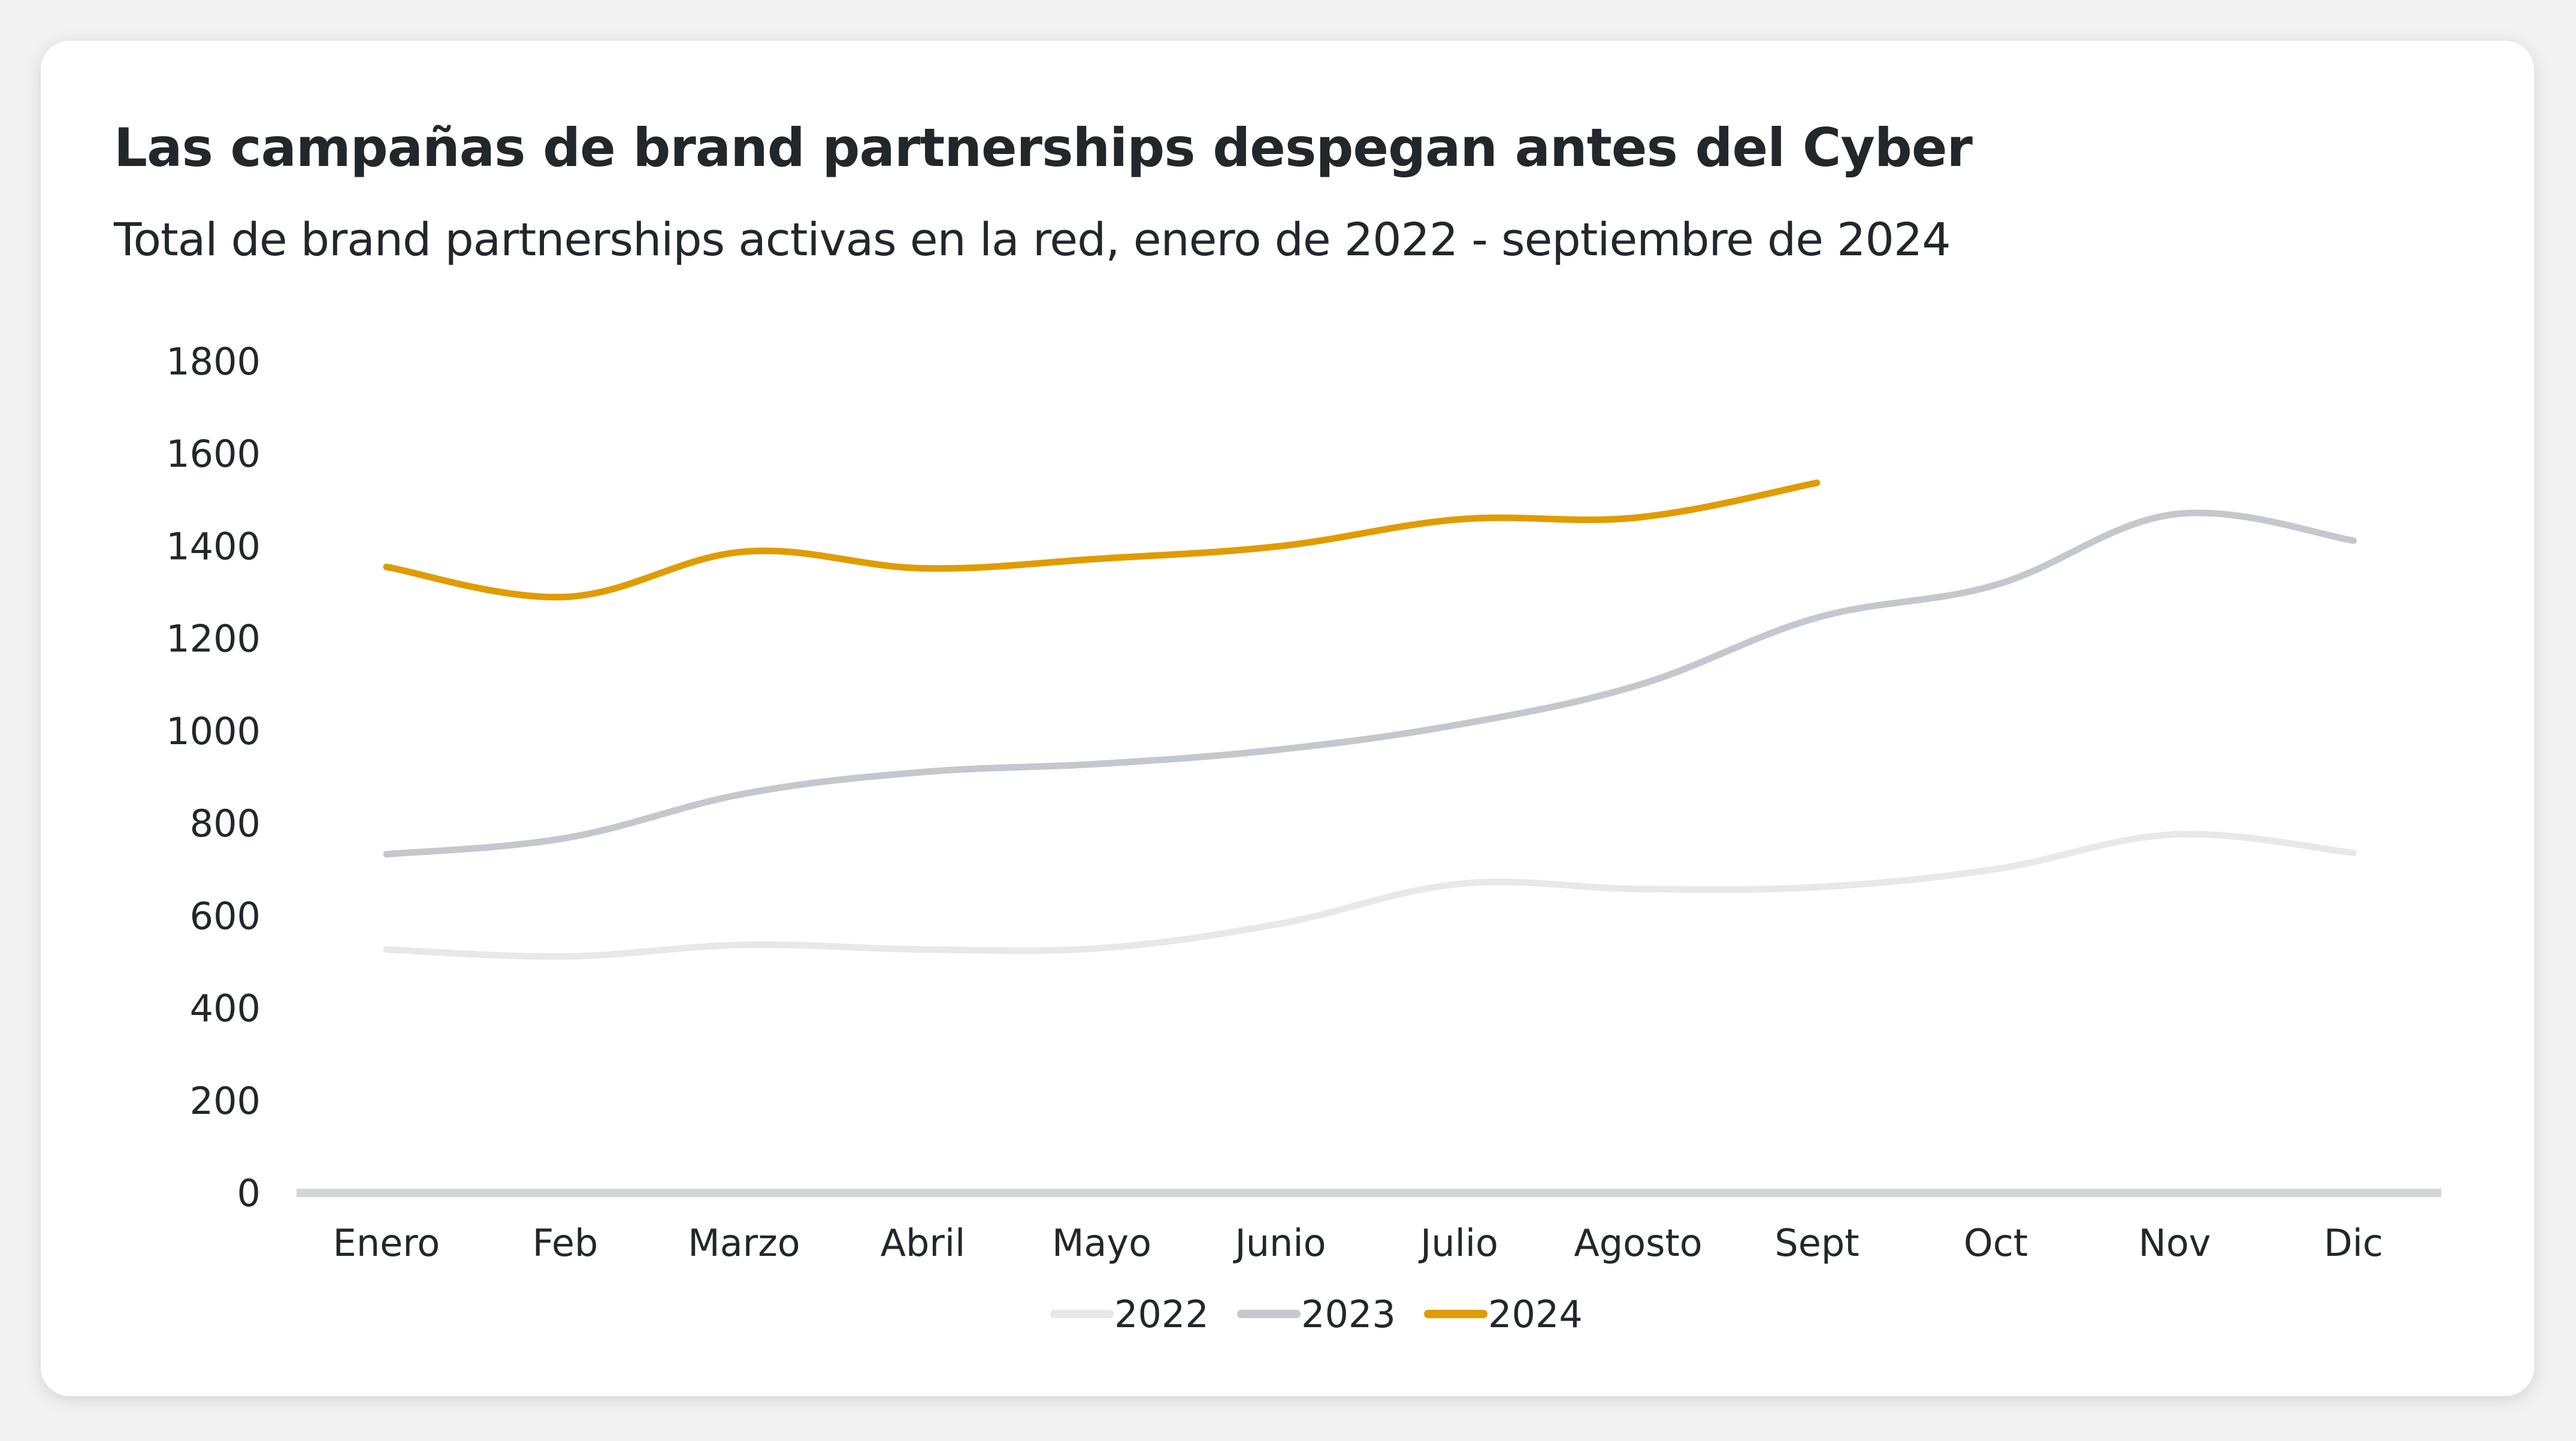 This screenshot has width=2576, height=1441. I want to click on legend-label: 2023, so click(1348, 1314).